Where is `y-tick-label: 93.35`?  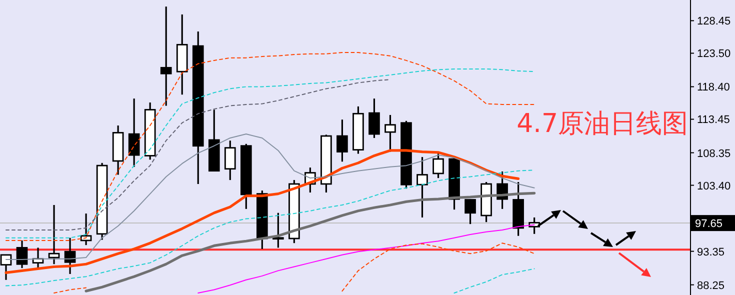 y-tick-label: 93.35 is located at coordinates (711, 252).